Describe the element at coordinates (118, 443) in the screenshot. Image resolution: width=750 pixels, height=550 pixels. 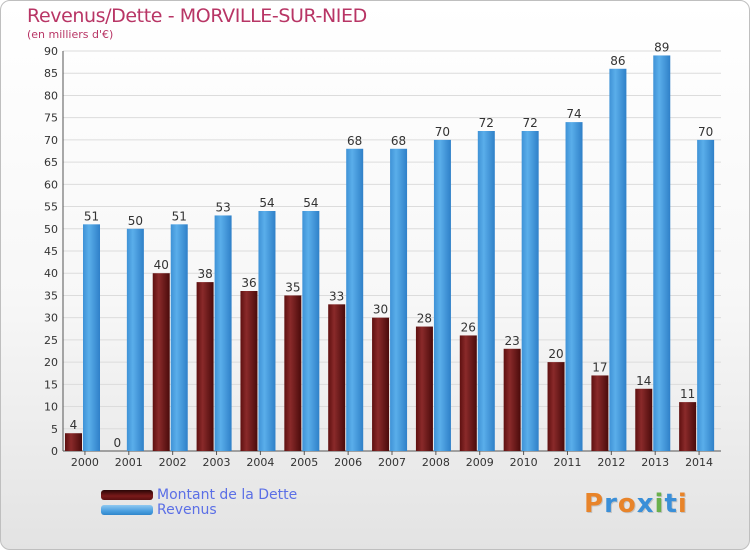
I see `data-label-dette: 0` at that location.